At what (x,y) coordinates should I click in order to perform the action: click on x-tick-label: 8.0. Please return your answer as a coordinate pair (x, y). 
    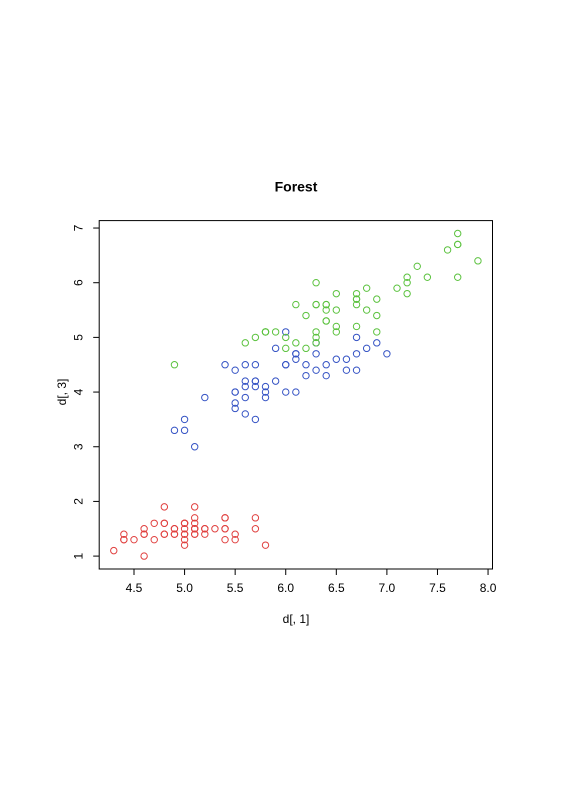
    Looking at the image, I should click on (488, 588).